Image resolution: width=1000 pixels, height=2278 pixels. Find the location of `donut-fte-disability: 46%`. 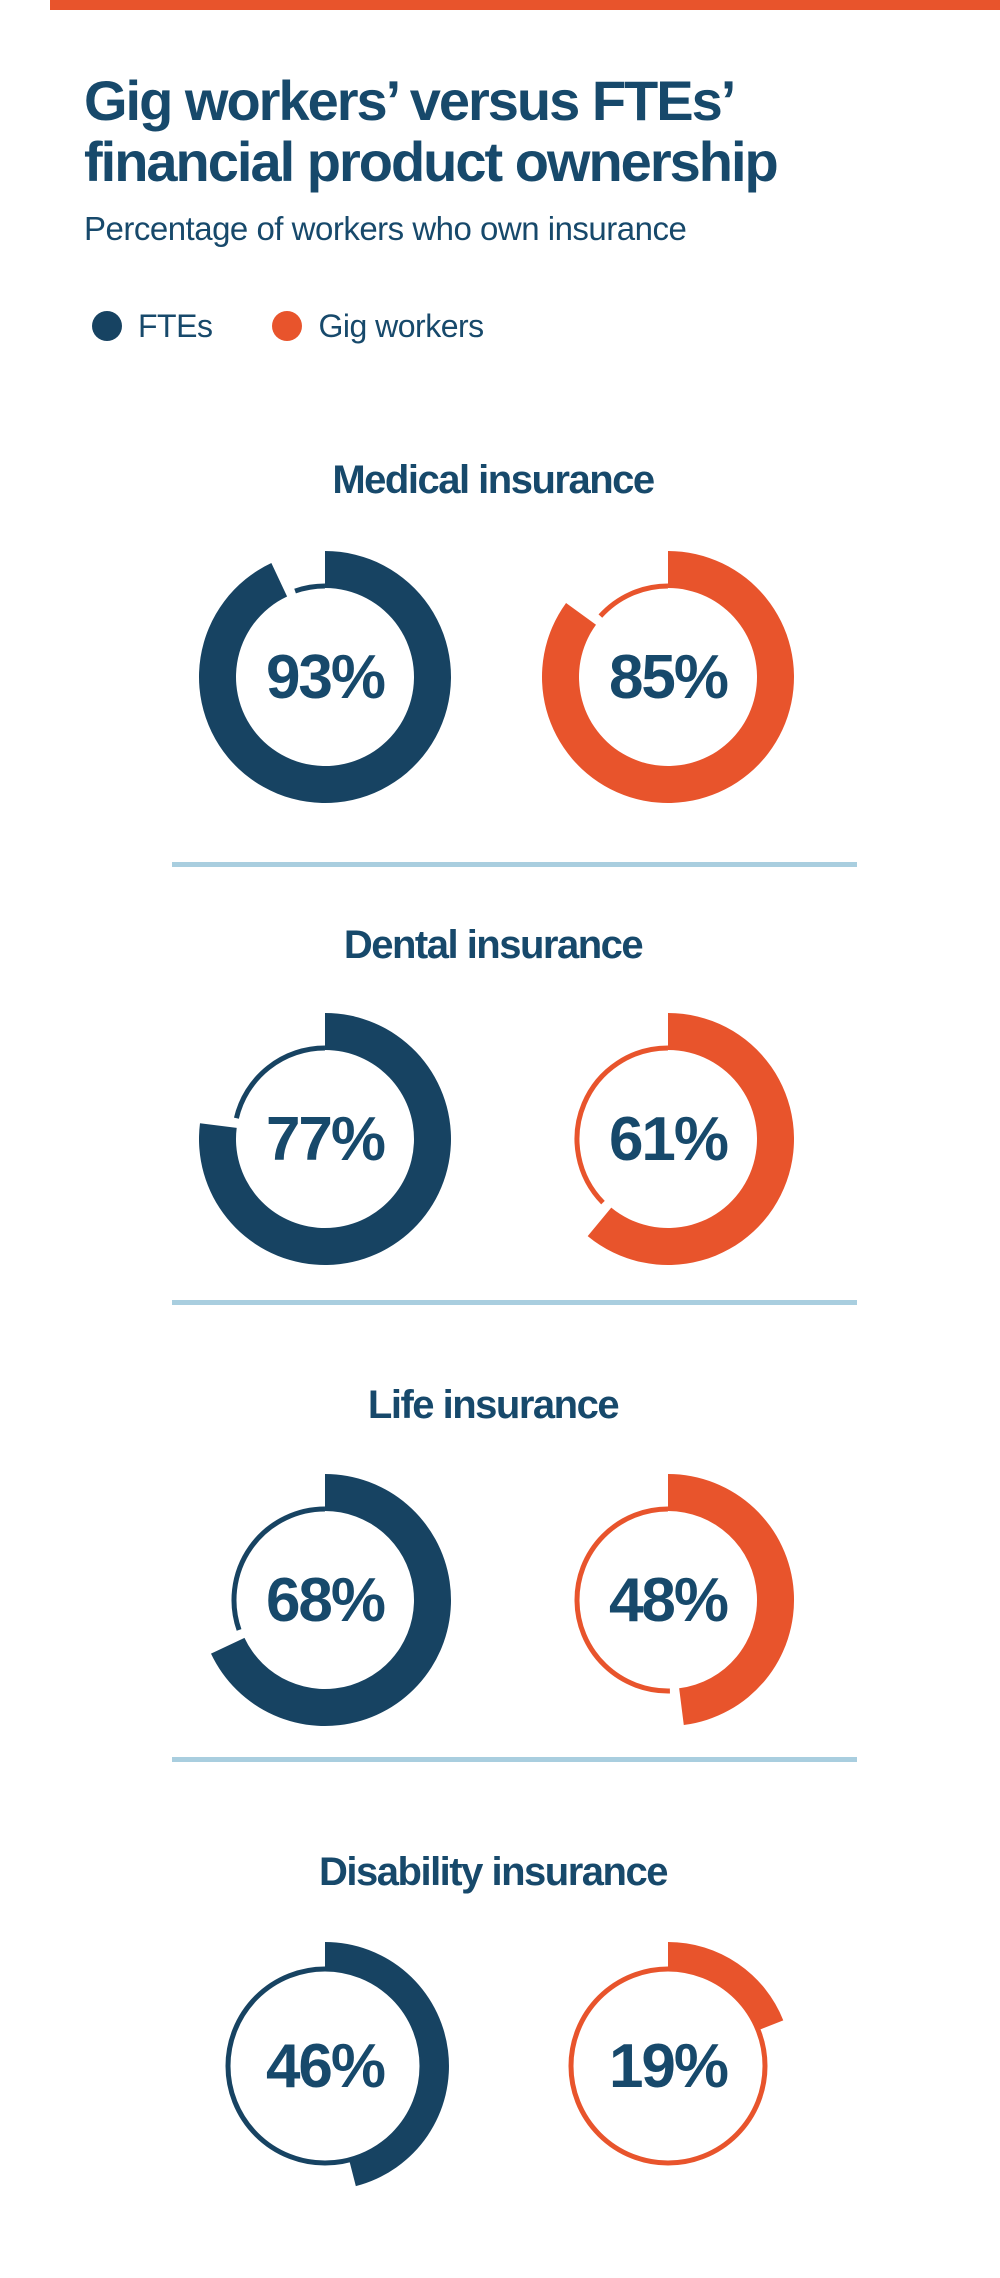

donut-fte-disability: 46% is located at coordinates (325, 2066).